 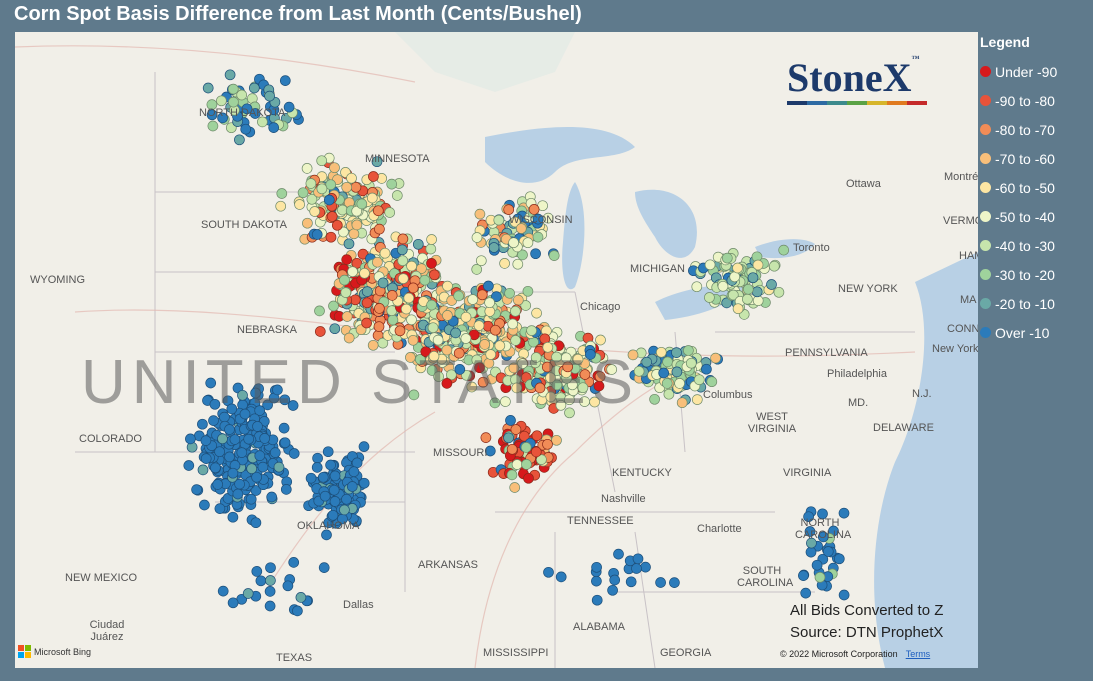 What do you see at coordinates (1035, 332) in the screenshot?
I see `legend-item: Over -10` at bounding box center [1035, 332].